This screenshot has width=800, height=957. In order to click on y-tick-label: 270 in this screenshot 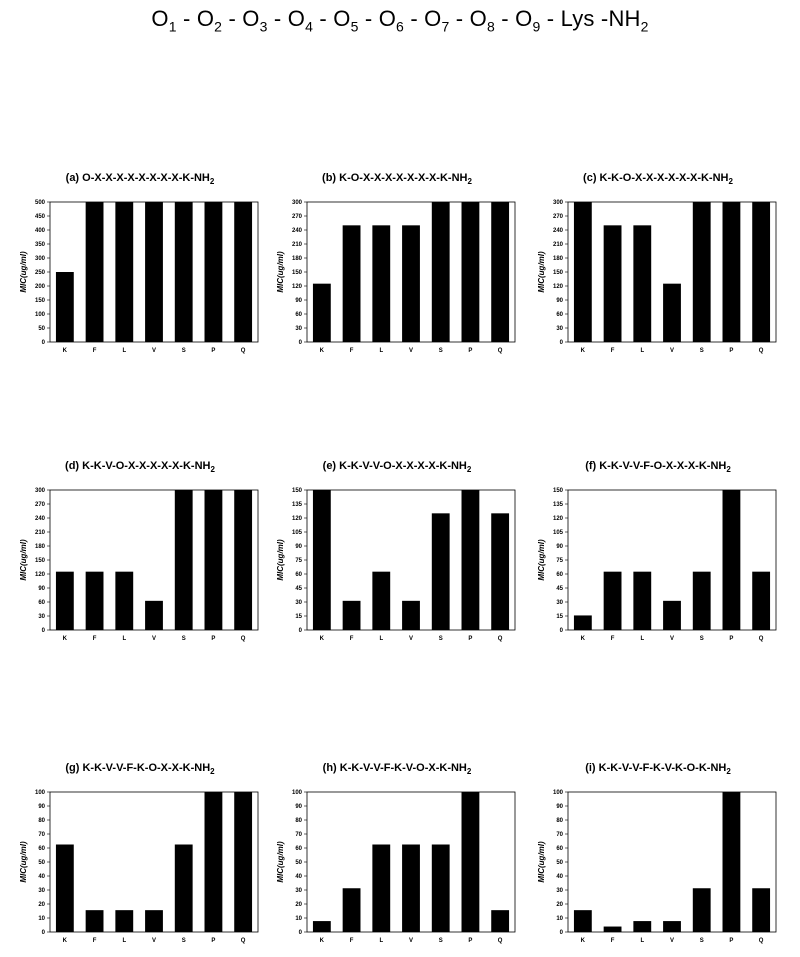, I will do `click(40, 505)`.